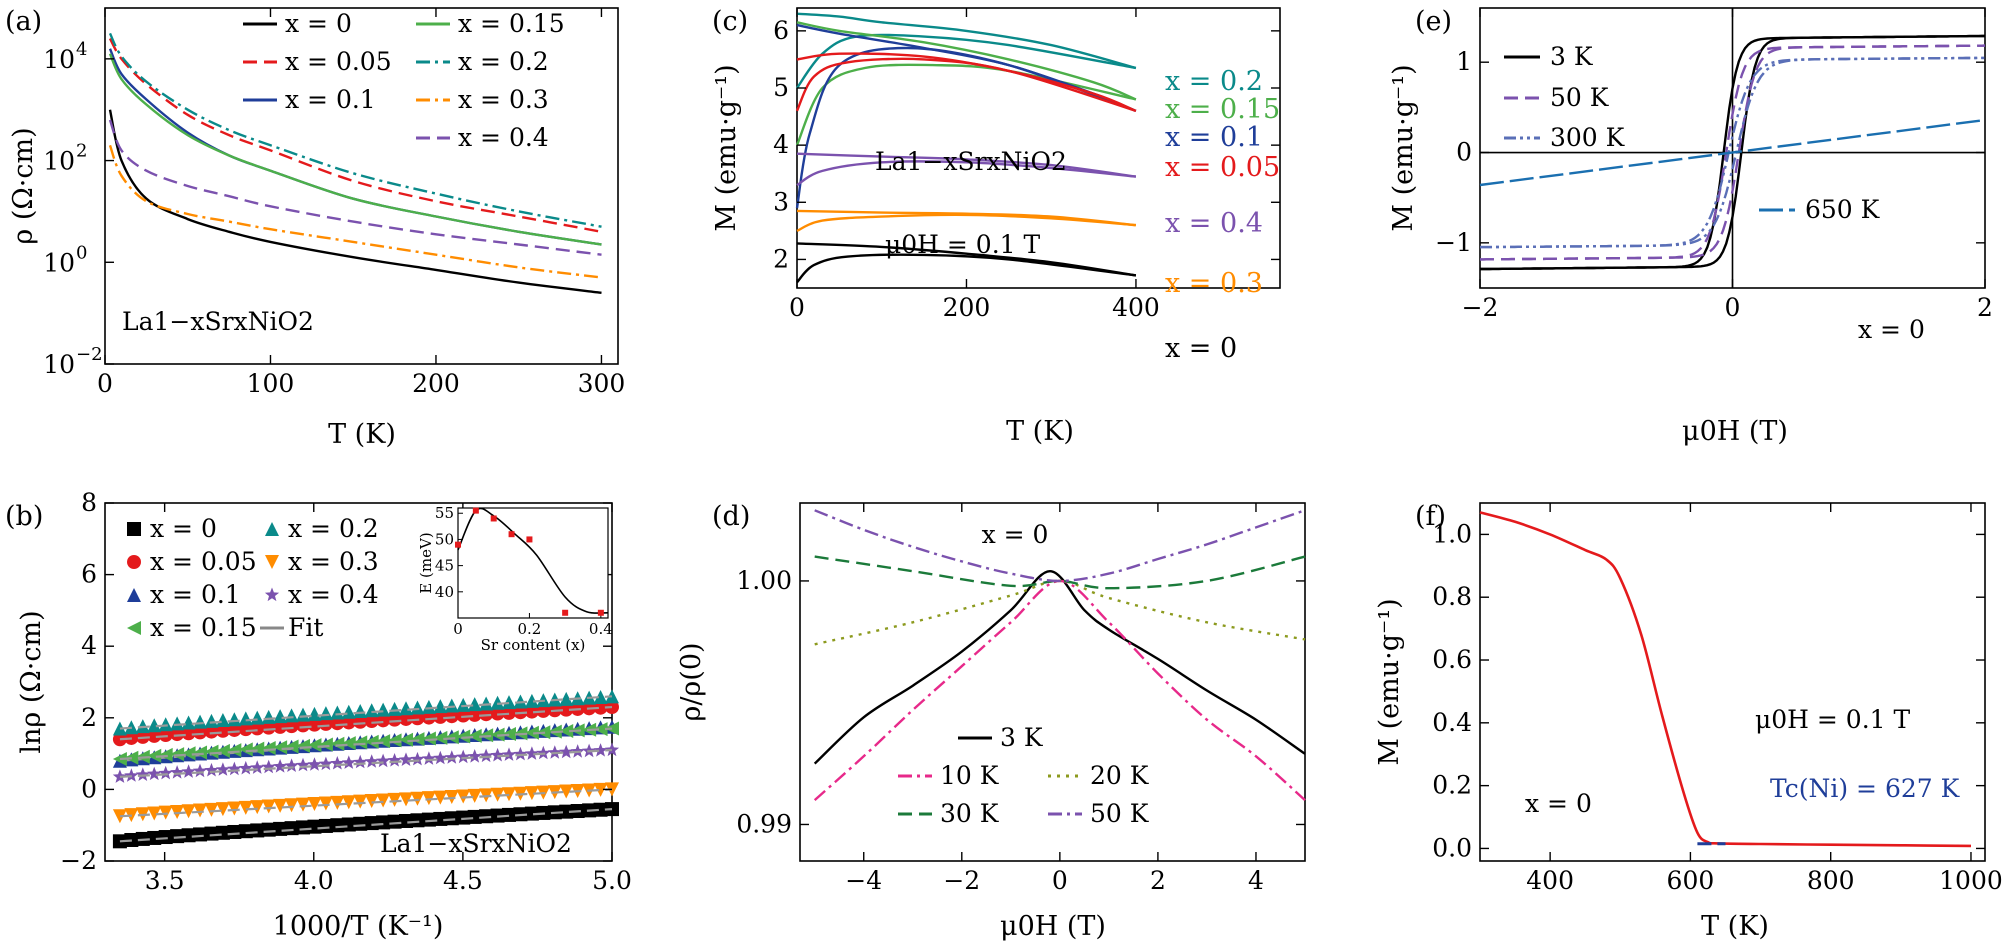  Describe the element at coordinates (533, 645) in the screenshot. I see `inset-x-label: Sr content (x)` at that location.